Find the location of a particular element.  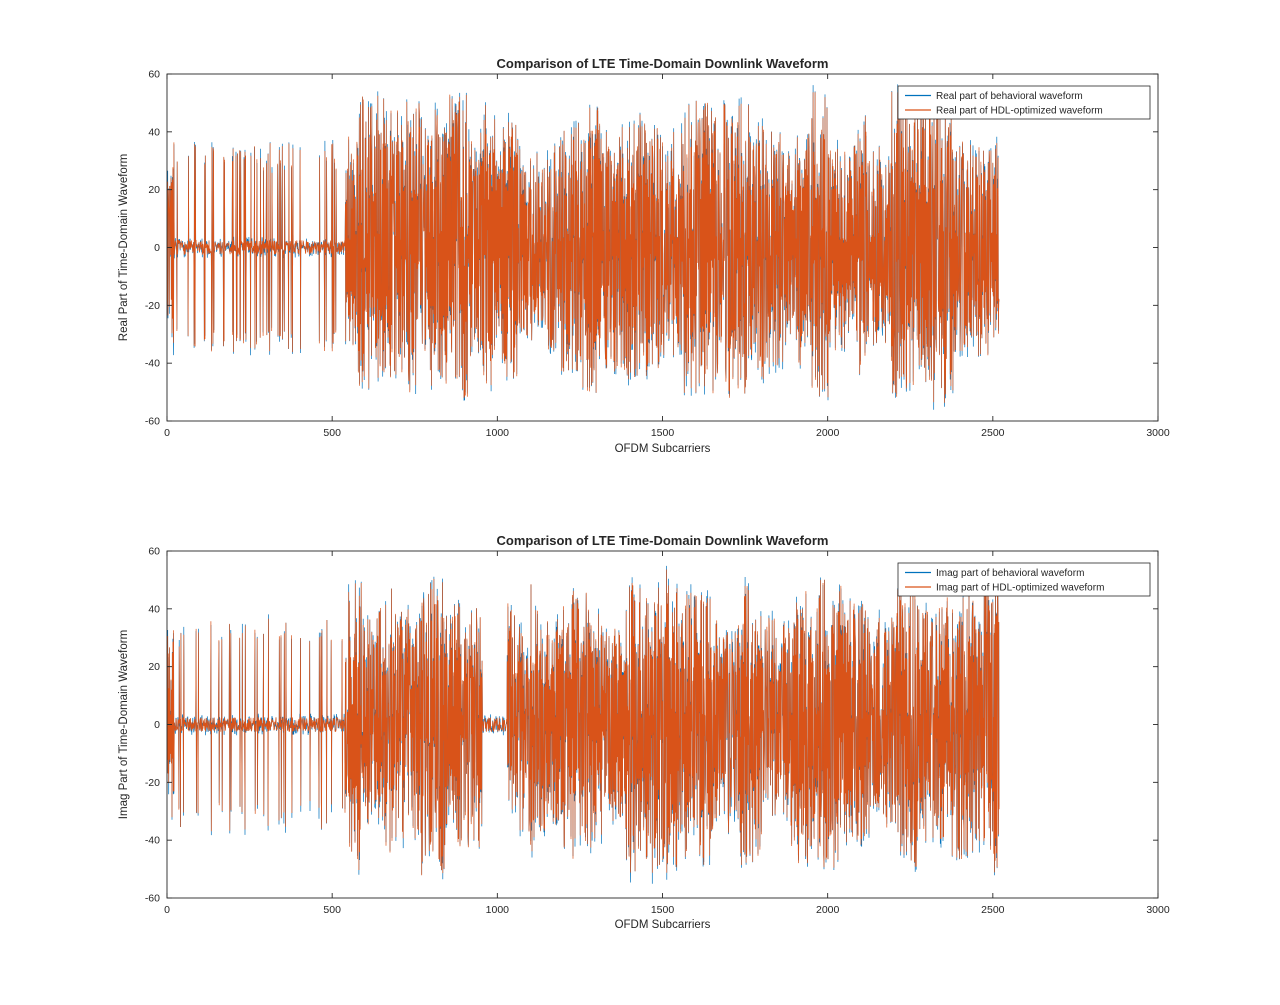

y-axis-label: Real Part of Time-Domain Waveform is located at coordinates (124, 247).